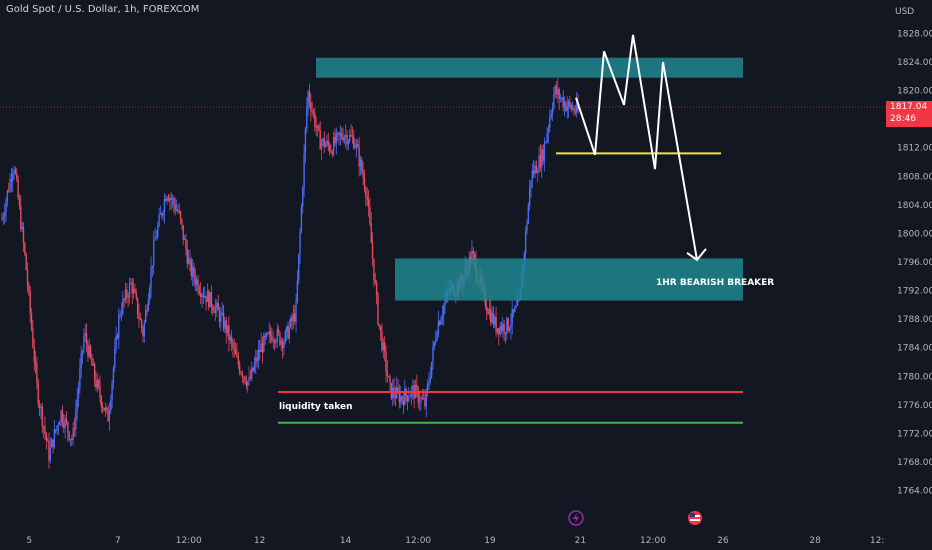 This screenshot has width=932, height=550. What do you see at coordinates (455, 541) in the screenshot?
I see `x-axis: 5 7 12:00 12 14 12:00 19 21 12:00 26 28 12:` at bounding box center [455, 541].